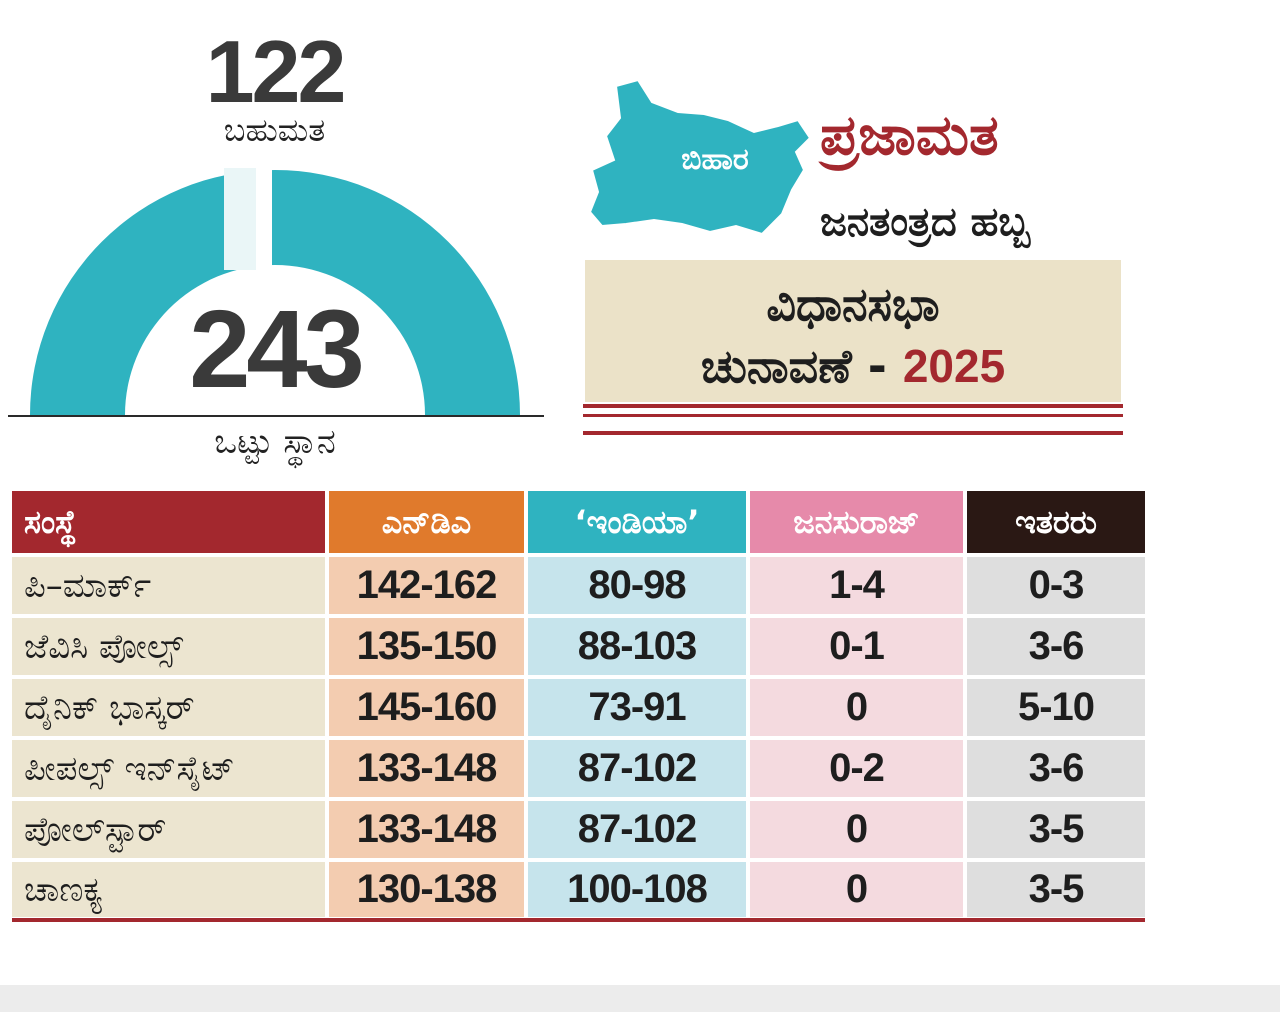  What do you see at coordinates (637, 646) in the screenshot?
I see `india-cell: 88-103` at bounding box center [637, 646].